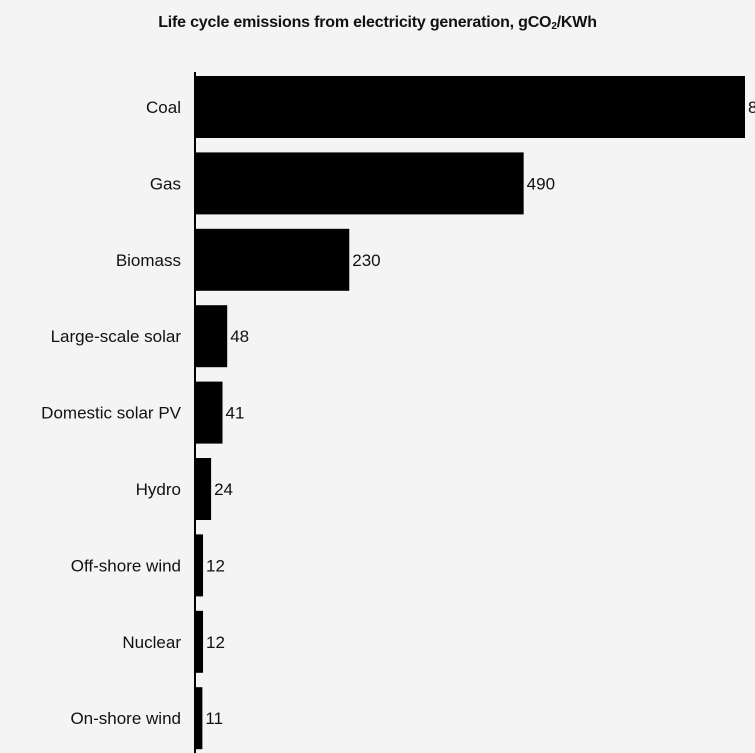 This screenshot has width=755, height=753. I want to click on category-label: Gas, so click(165, 183).